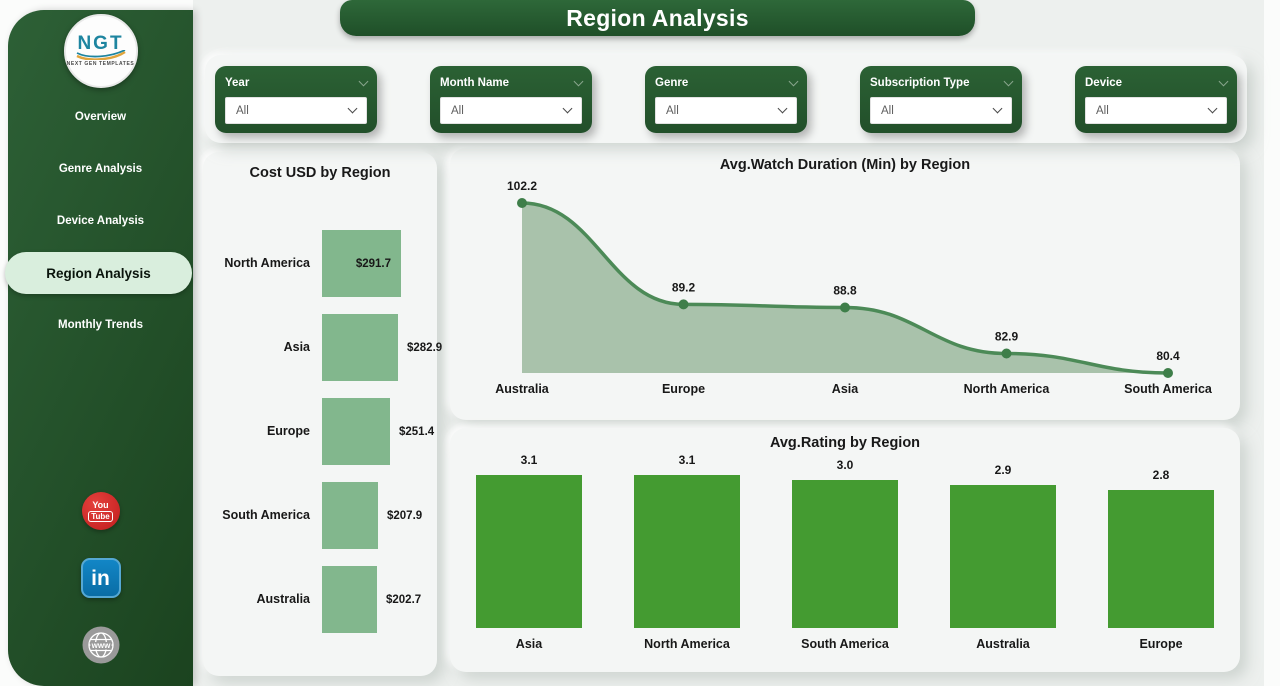 The height and width of the screenshot is (686, 1280). I want to click on cost-bar-row: South America $207.9, so click(320, 515).